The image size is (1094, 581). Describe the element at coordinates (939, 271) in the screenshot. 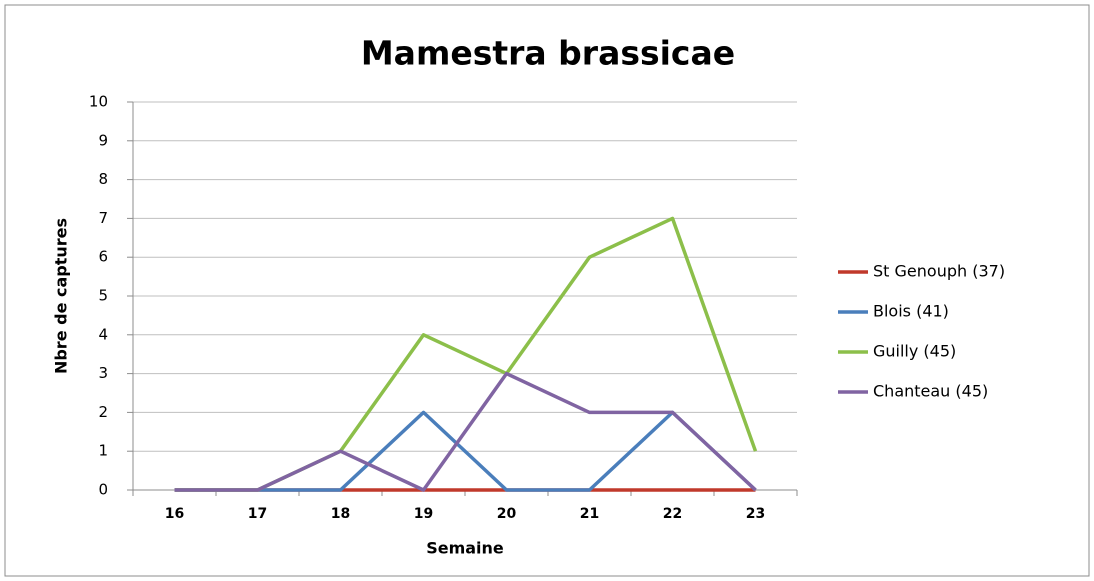

I see `legend-label: St Genouph (37)` at that location.